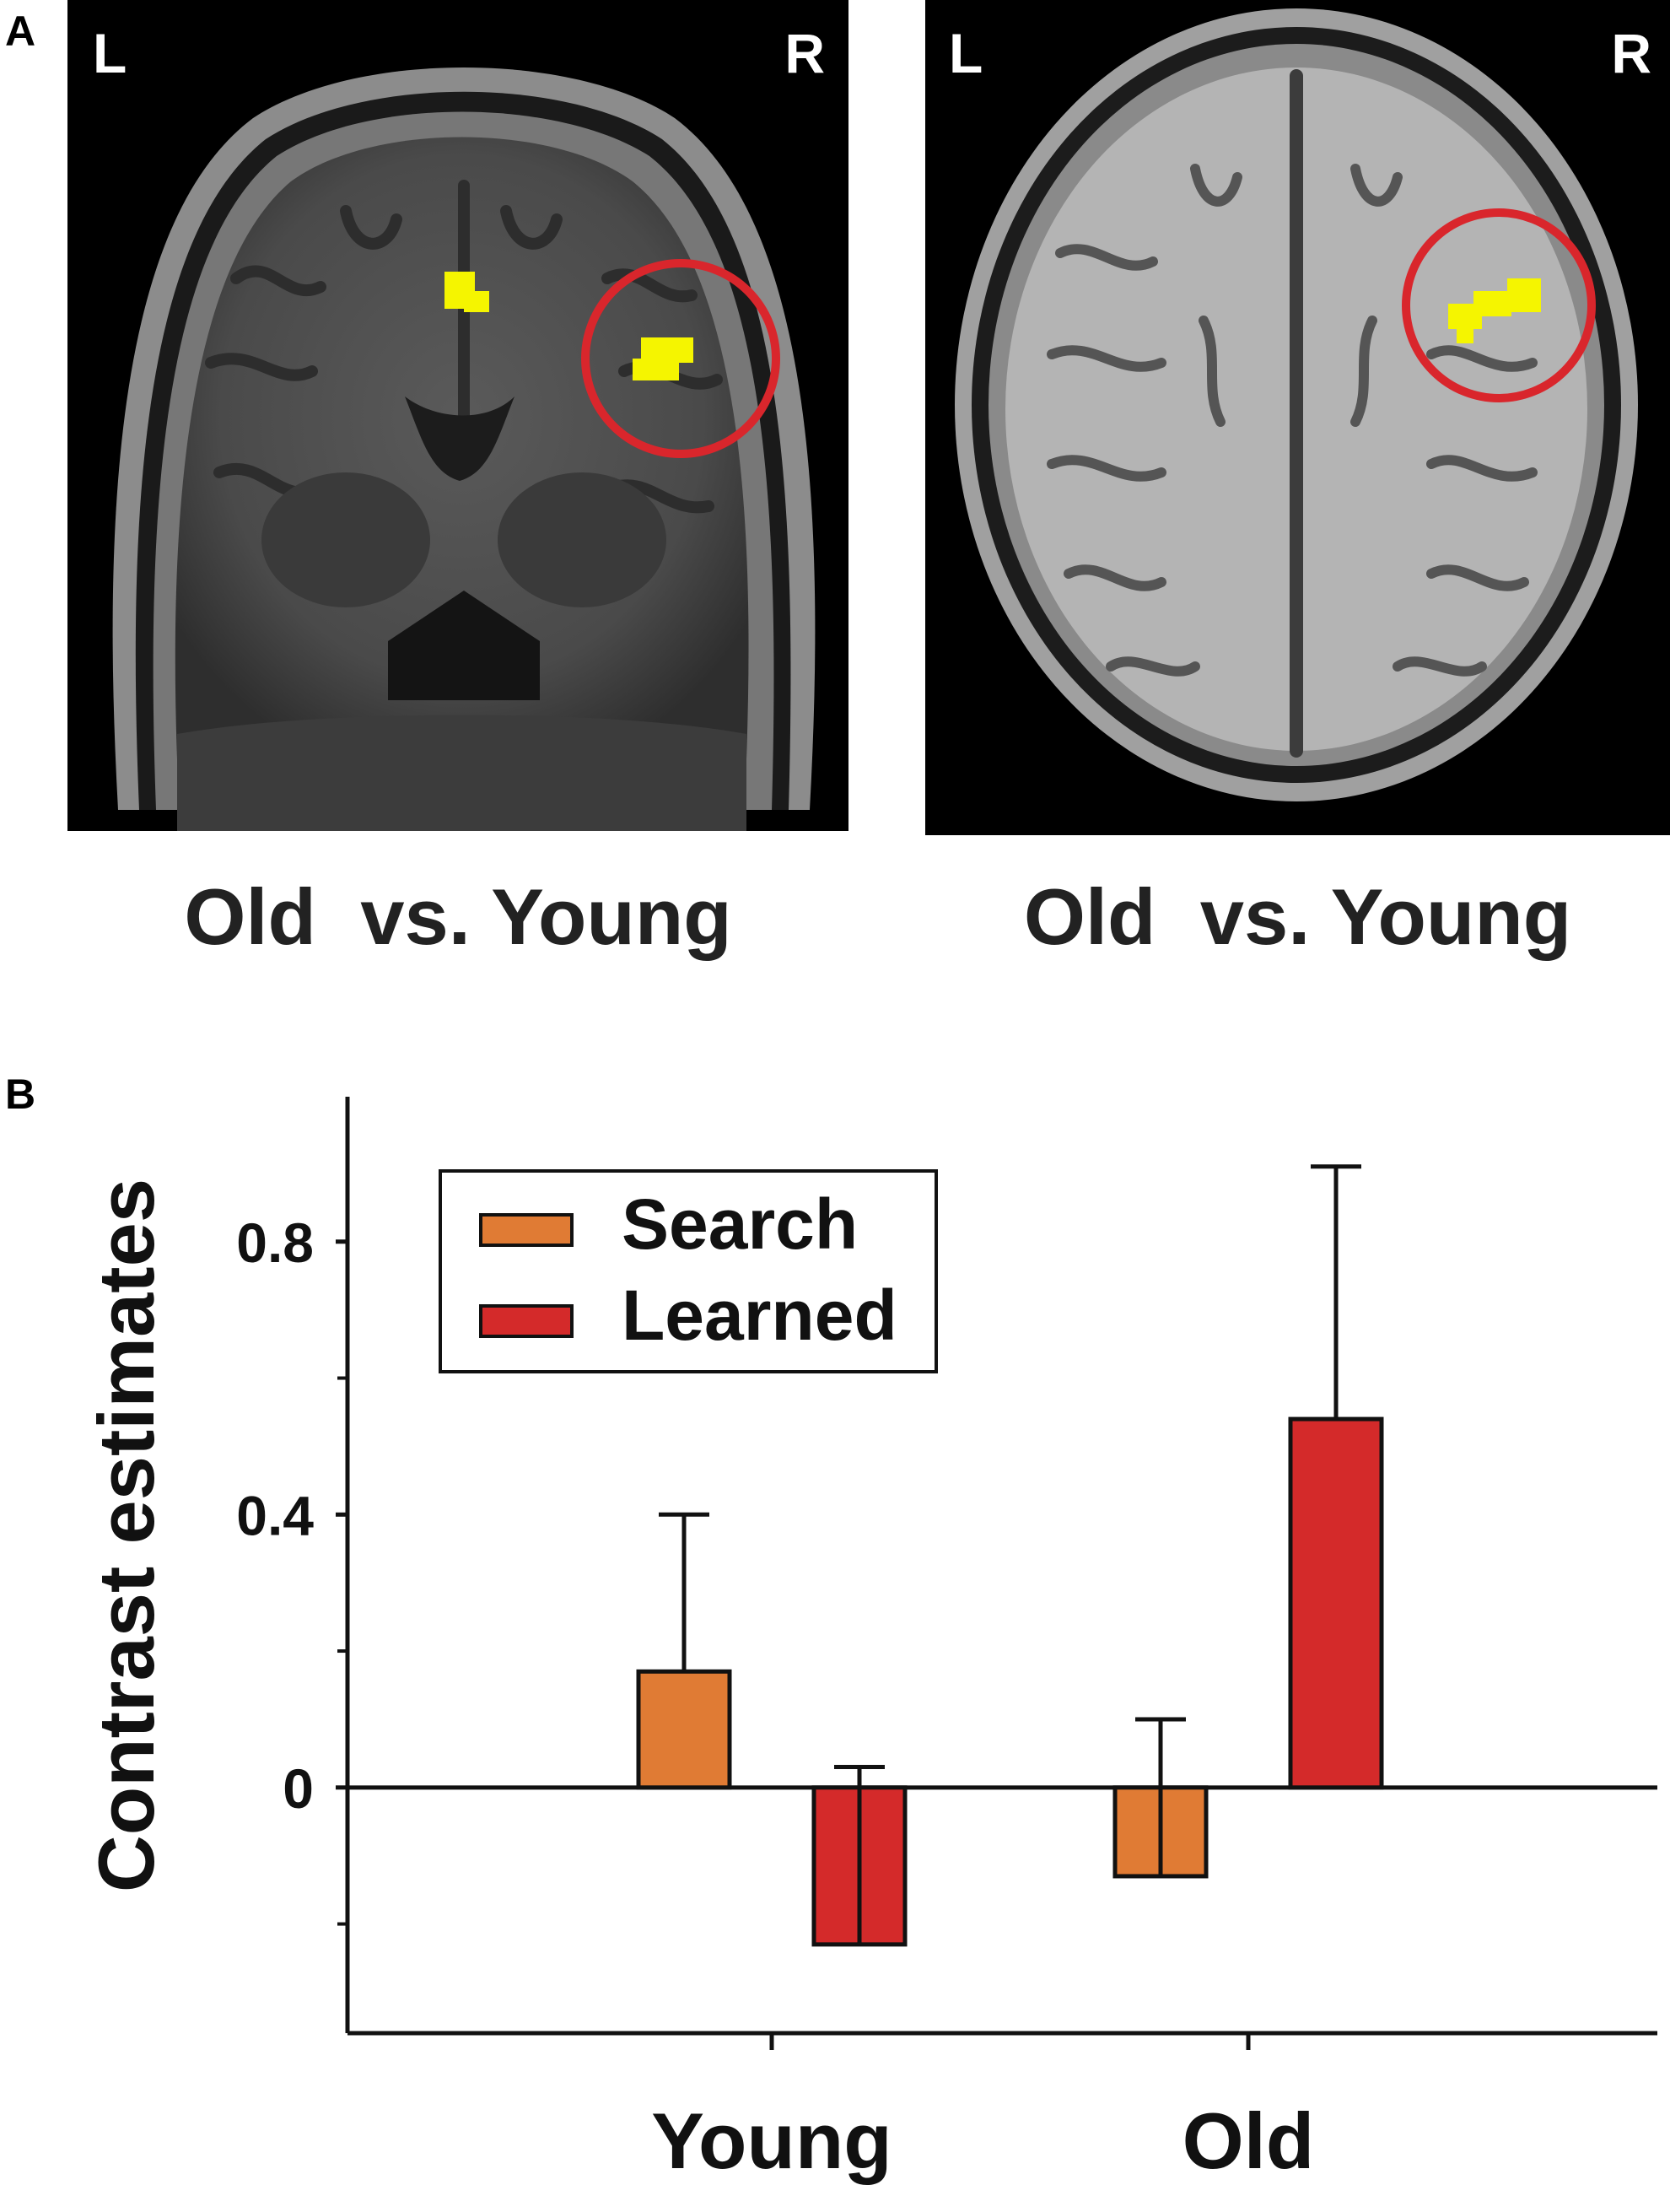 The width and height of the screenshot is (1670, 2212). What do you see at coordinates (759, 1315) in the screenshot?
I see `legend-label: Learned` at bounding box center [759, 1315].